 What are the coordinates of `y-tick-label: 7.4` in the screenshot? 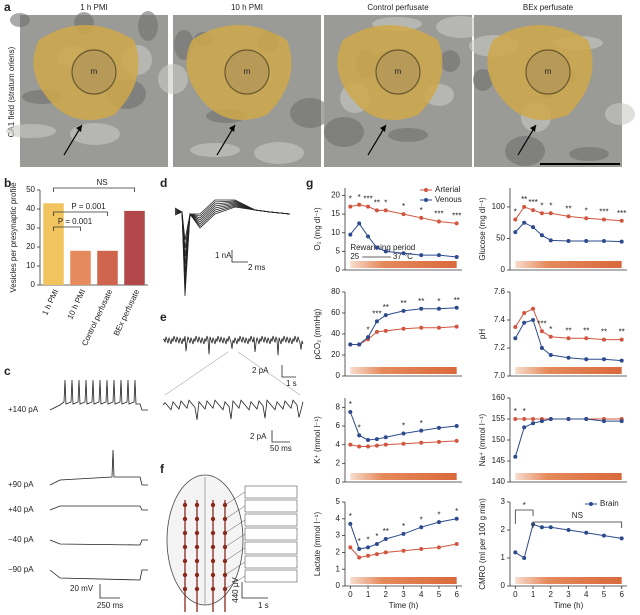 It's located at (500, 319).